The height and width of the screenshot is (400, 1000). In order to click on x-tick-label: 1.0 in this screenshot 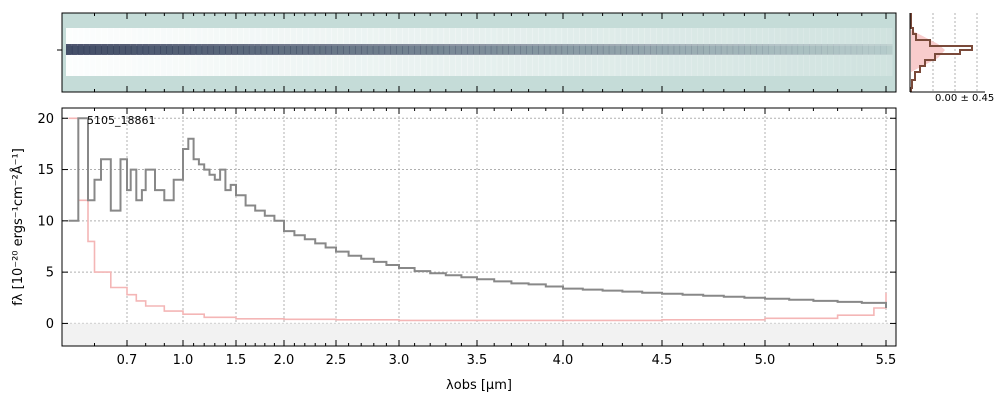, I will do `click(183, 360)`.